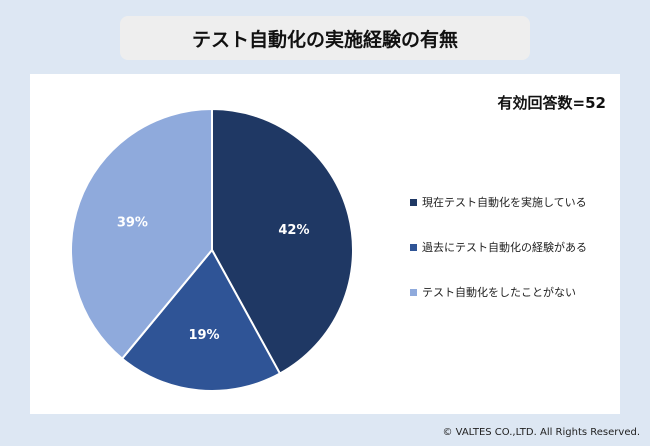 The width and height of the screenshot is (650, 446). What do you see at coordinates (504, 247) in the screenshot?
I see `legend-label: 過去にテスト自動化の経験がある` at bounding box center [504, 247].